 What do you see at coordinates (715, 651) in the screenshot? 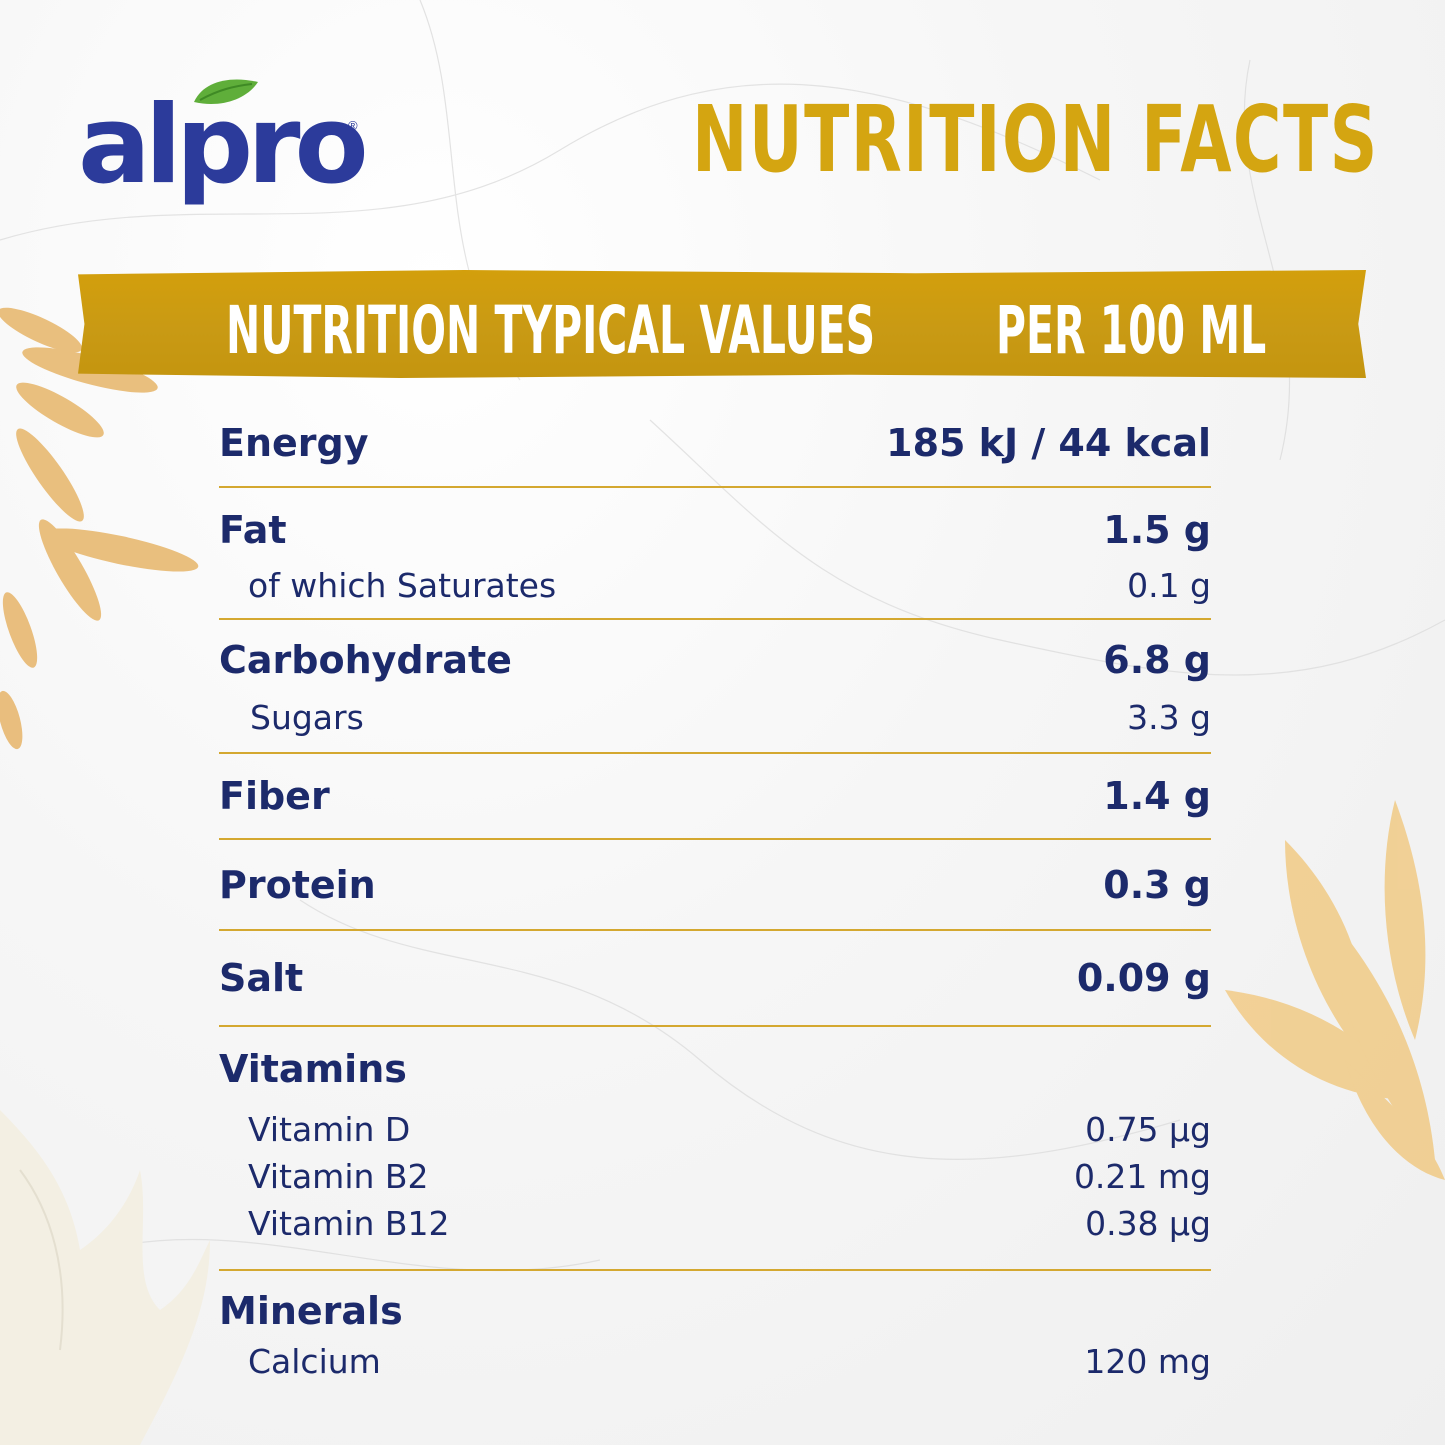
I see `row-carbohydrate: Carbohydrate 6.8 g` at bounding box center [715, 651].